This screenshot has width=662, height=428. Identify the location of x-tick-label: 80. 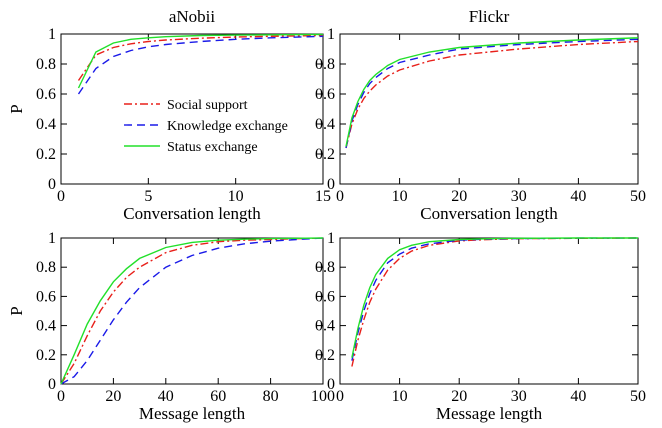
(271, 396).